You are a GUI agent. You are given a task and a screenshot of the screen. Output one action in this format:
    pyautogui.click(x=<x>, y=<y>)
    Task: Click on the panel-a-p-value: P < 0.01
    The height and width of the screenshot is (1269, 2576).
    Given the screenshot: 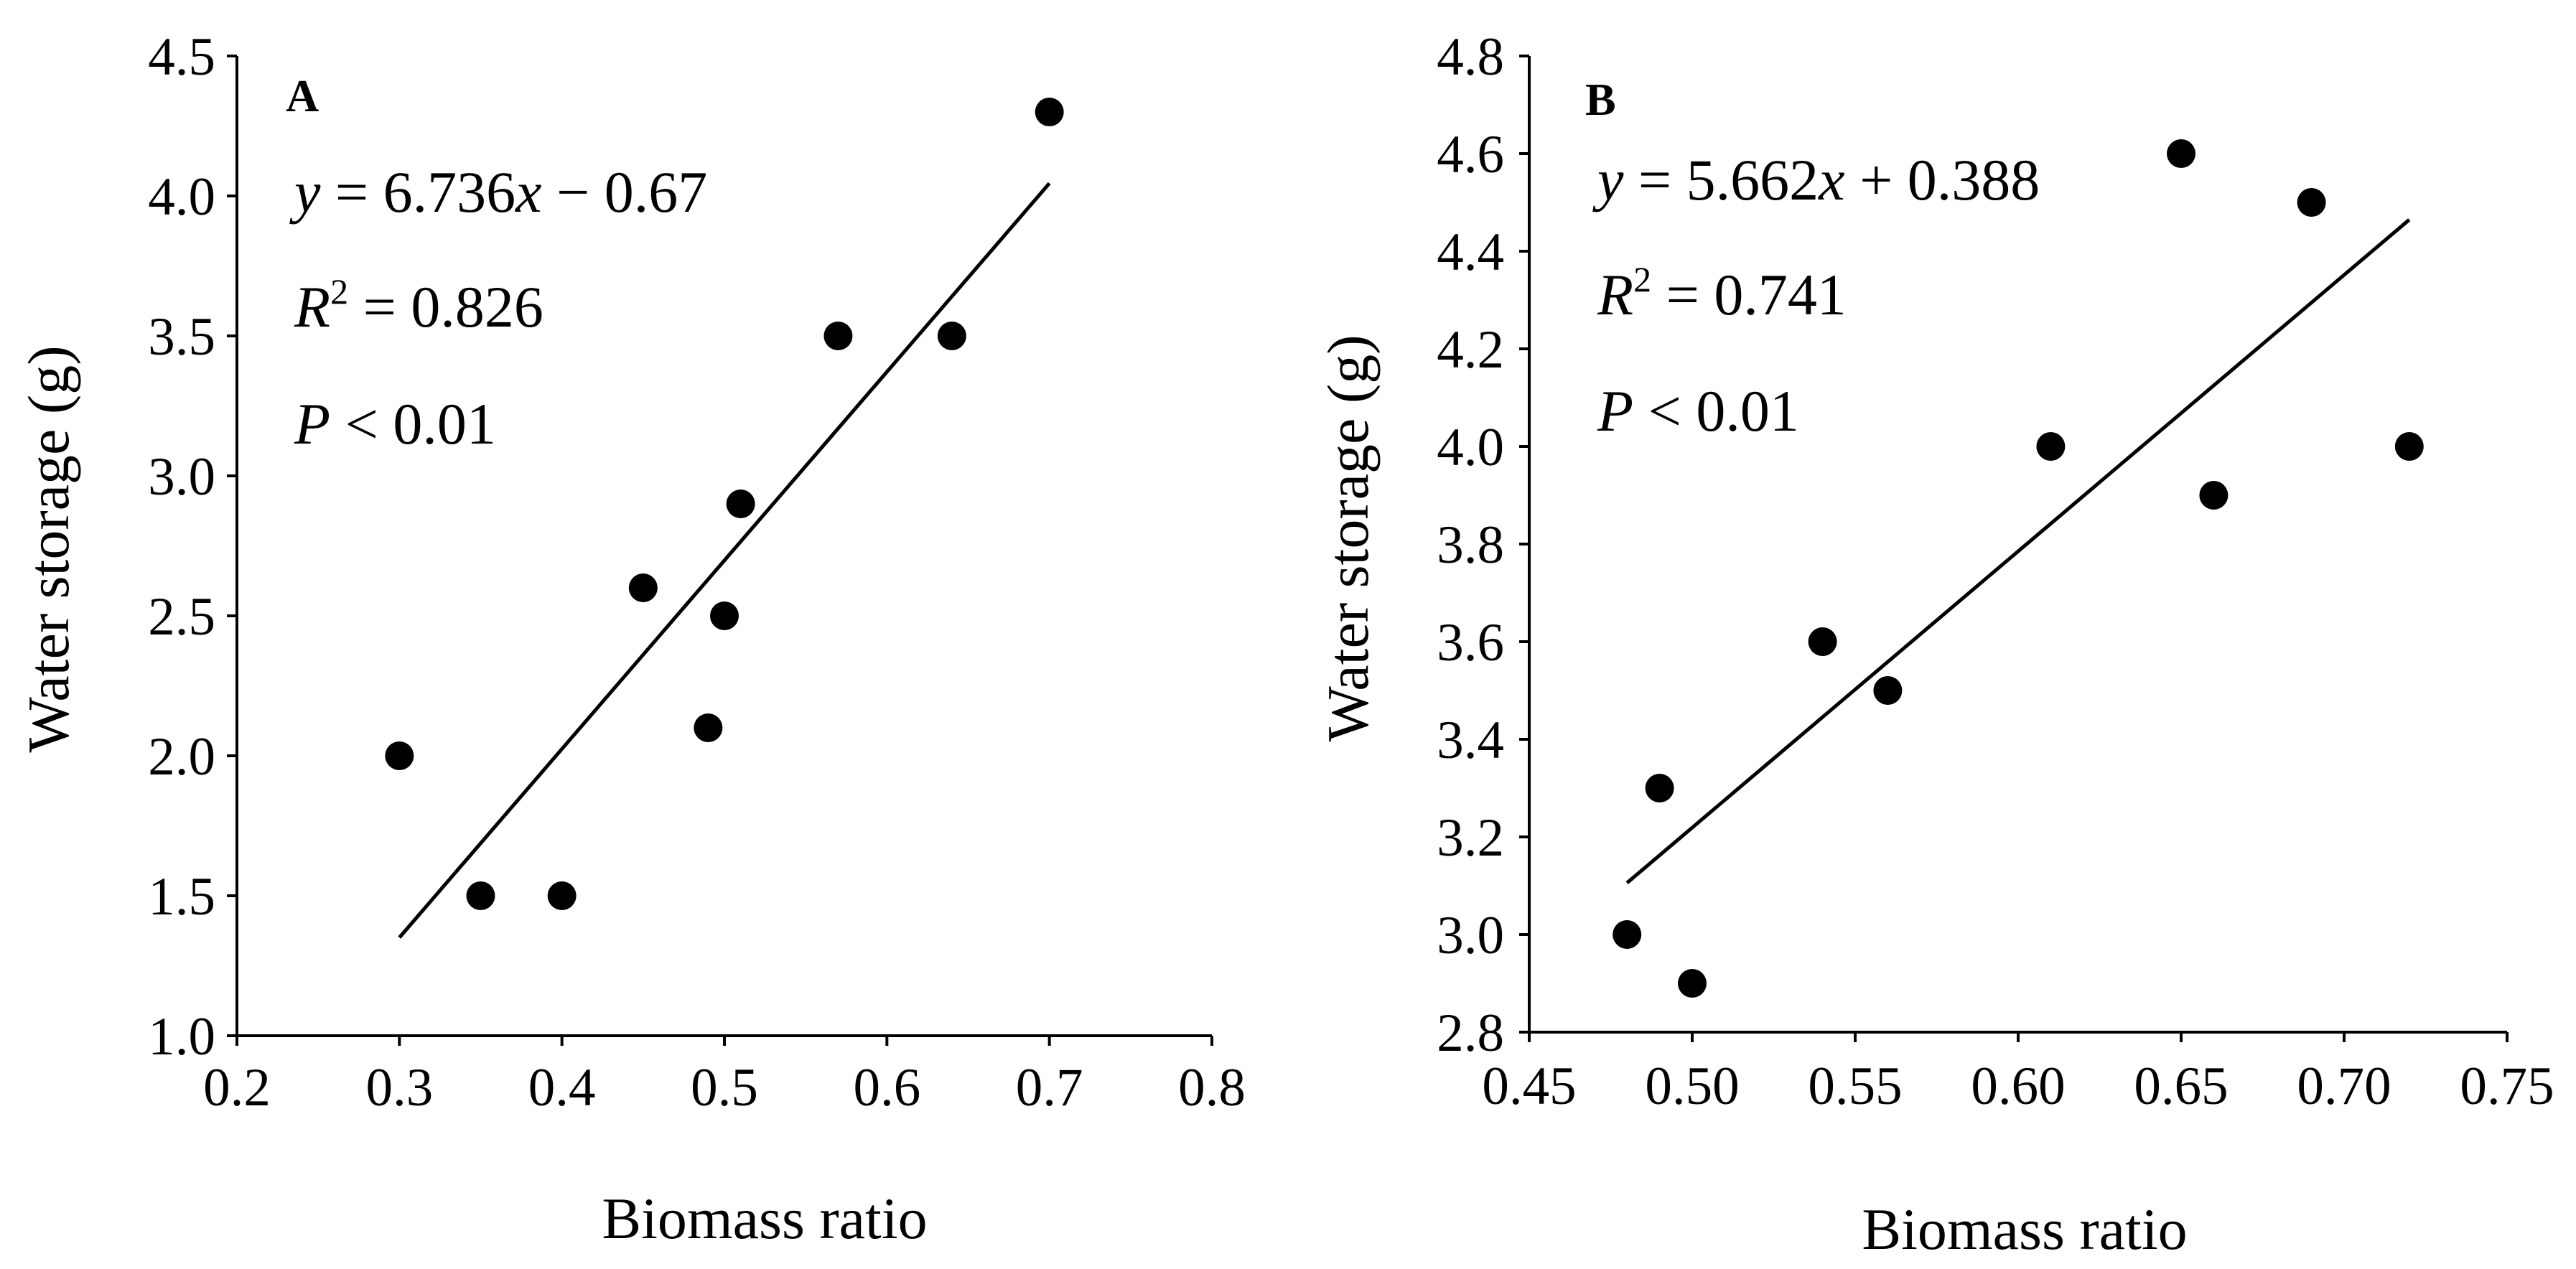 What is the action you would take?
    pyautogui.click(x=395, y=423)
    